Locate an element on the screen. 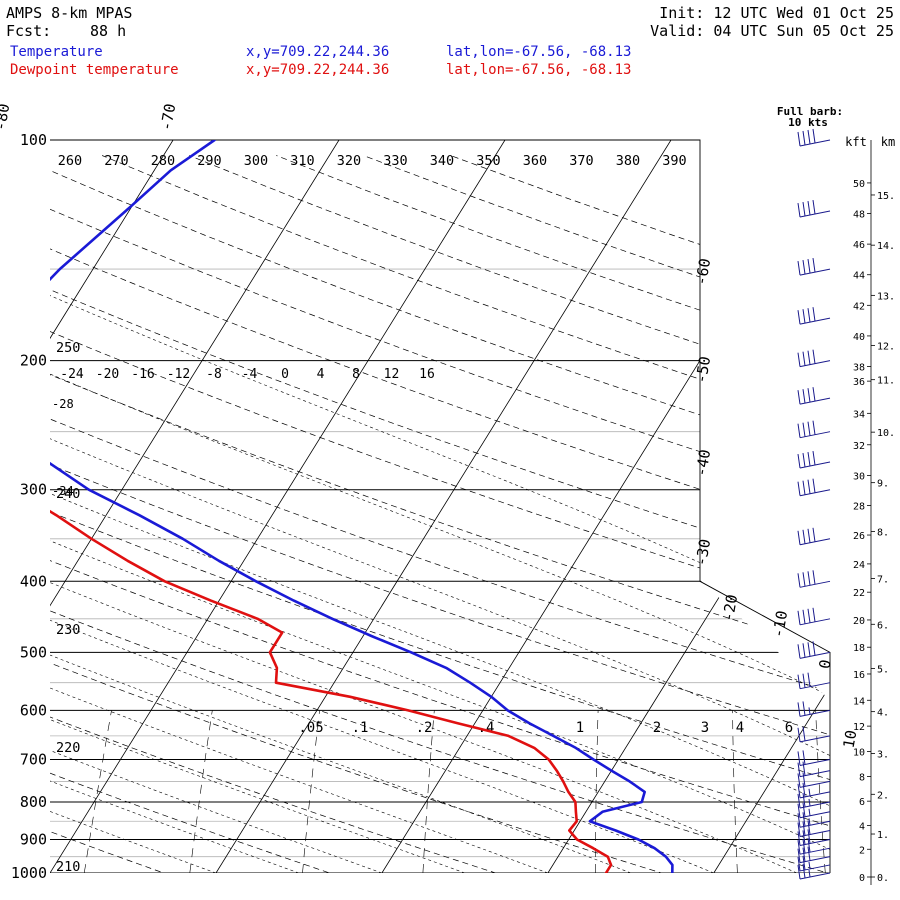 The height and width of the screenshot is (900, 900). kft-tick-label: 4 is located at coordinates (862, 826).